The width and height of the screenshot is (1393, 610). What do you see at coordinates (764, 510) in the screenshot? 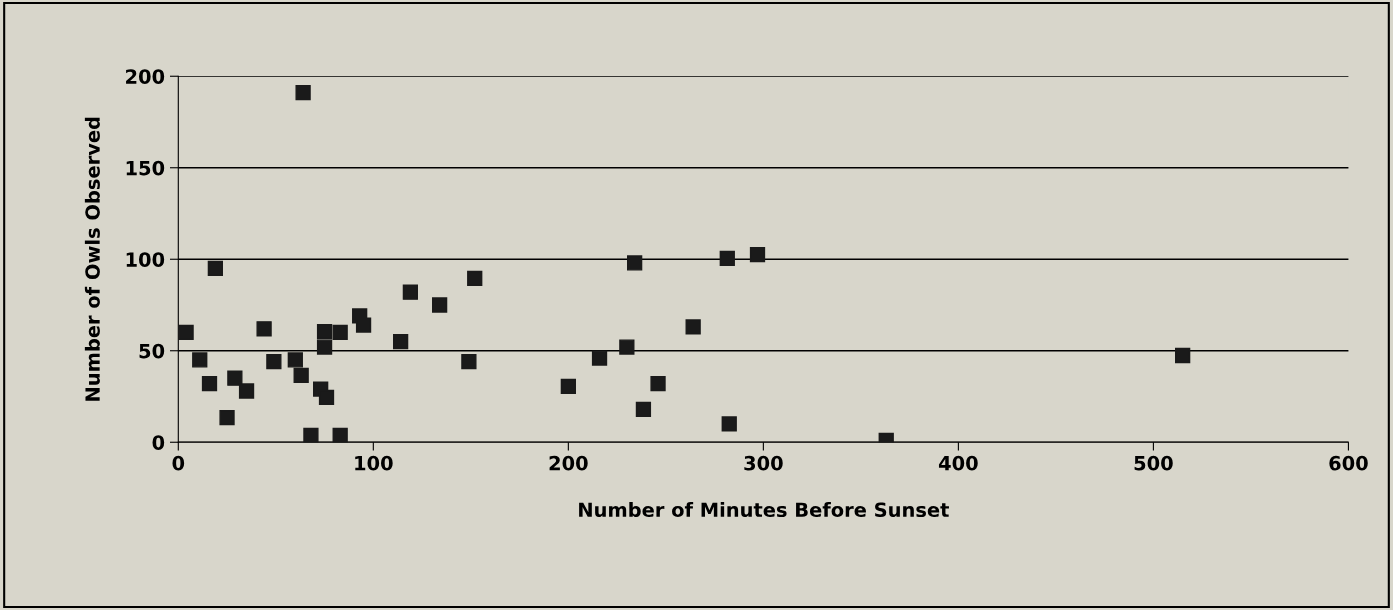
I see `x-axis-title: Number of Minutes Before Sunset` at bounding box center [764, 510].